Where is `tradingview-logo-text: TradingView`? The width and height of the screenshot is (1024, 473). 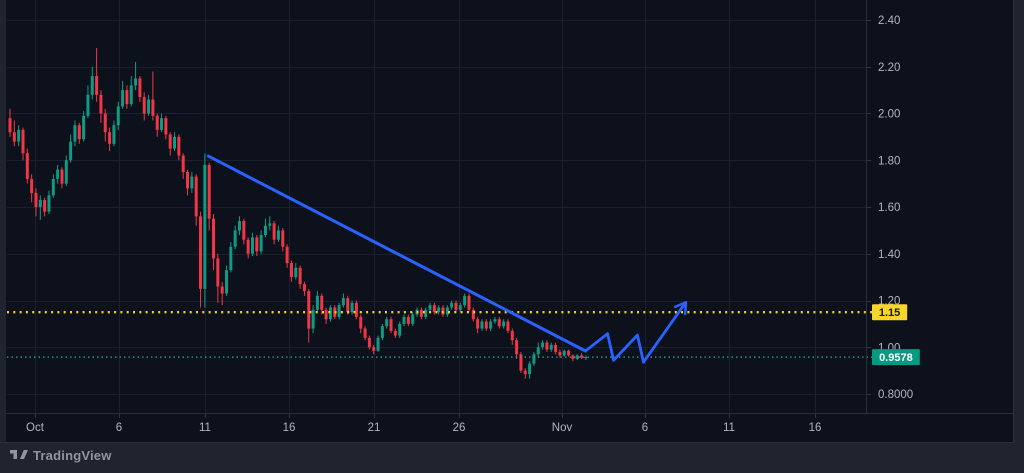 tradingview-logo-text: TradingView is located at coordinates (72, 455).